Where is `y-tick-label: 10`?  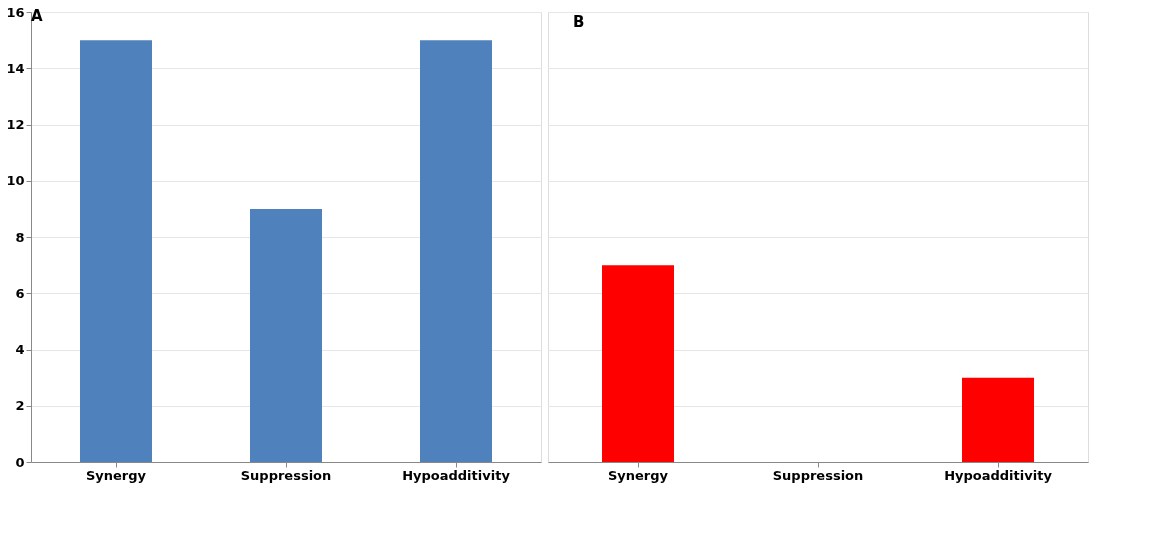
y-tick-label: 10 is located at coordinates (15, 181).